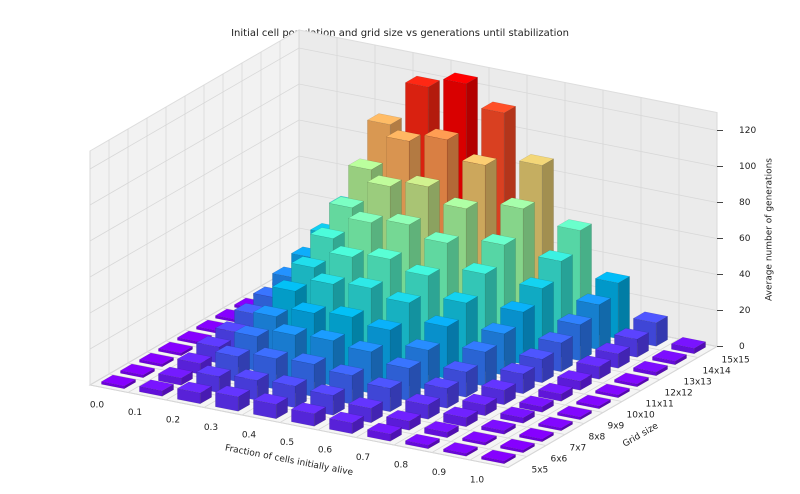 This screenshot has width=800, height=494. Describe the element at coordinates (742, 347) in the screenshot. I see `z-tick-label: 0` at that location.